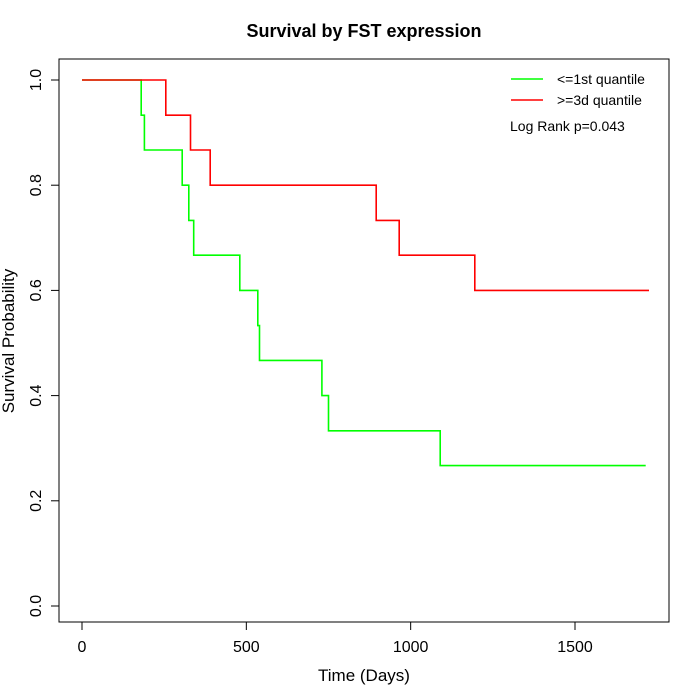 This screenshot has height=700, width=700. What do you see at coordinates (567, 126) in the screenshot?
I see `log-rank-annotation: Log Rank p=0.043` at bounding box center [567, 126].